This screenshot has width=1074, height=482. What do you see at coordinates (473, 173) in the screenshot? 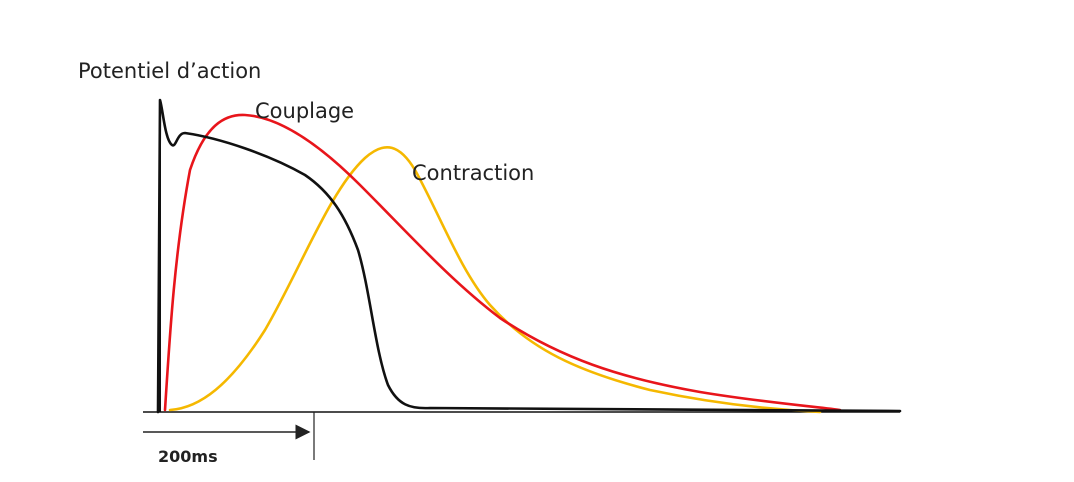
I see `contraction-label: Contraction` at bounding box center [473, 173].